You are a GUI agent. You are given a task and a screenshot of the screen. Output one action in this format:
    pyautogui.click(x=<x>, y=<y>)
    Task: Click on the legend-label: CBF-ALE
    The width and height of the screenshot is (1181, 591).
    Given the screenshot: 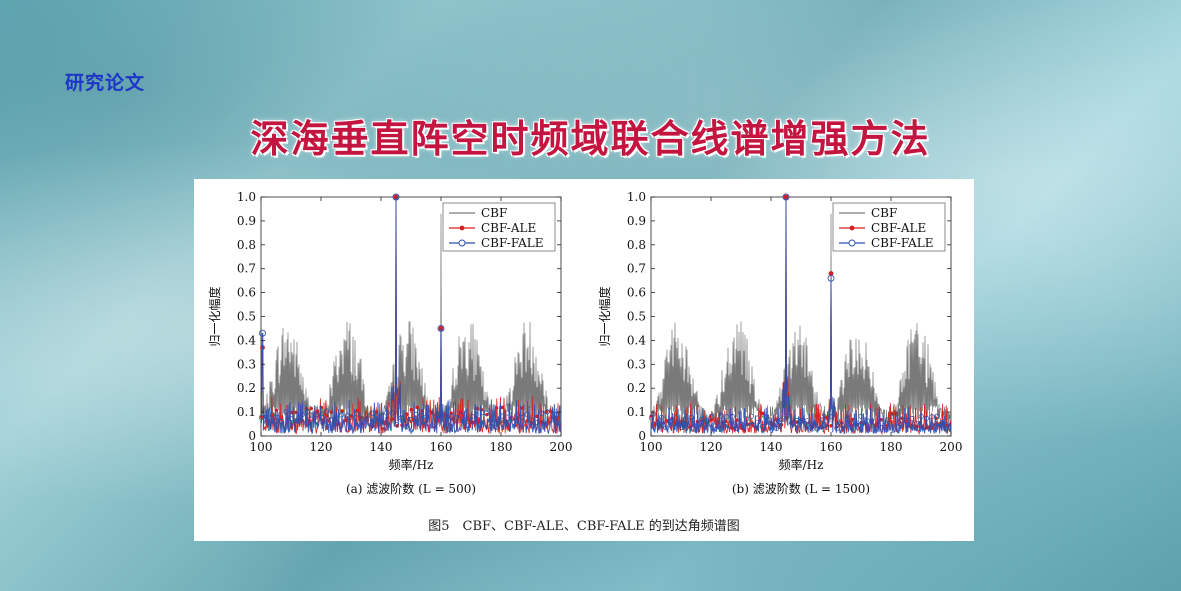 What is the action you would take?
    pyautogui.click(x=898, y=228)
    